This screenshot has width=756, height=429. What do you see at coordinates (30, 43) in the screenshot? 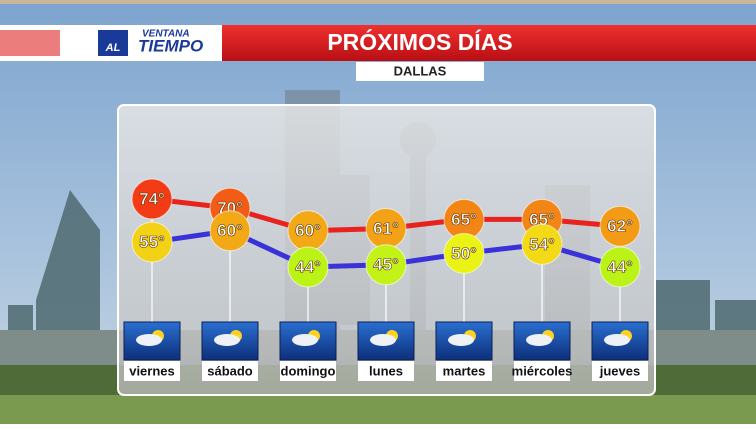
I see `header-left` at bounding box center [30, 43].